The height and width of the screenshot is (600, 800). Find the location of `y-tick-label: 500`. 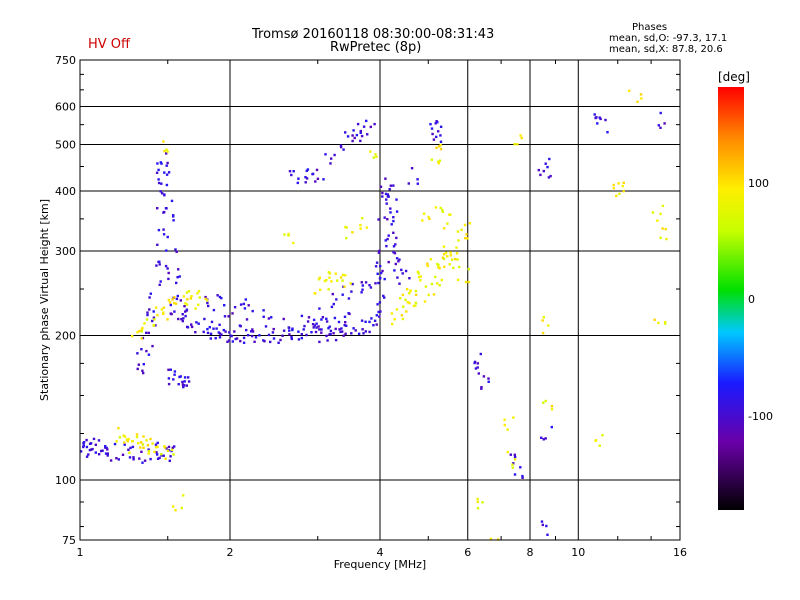

y-tick-label: 500 is located at coordinates (65, 145).